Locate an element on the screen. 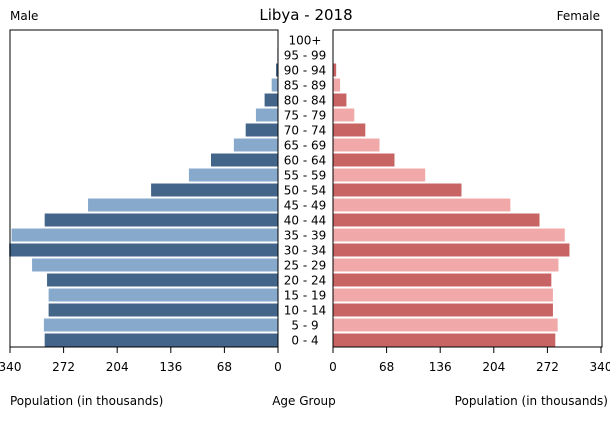  age-axis-label: Age Group is located at coordinates (304, 401).